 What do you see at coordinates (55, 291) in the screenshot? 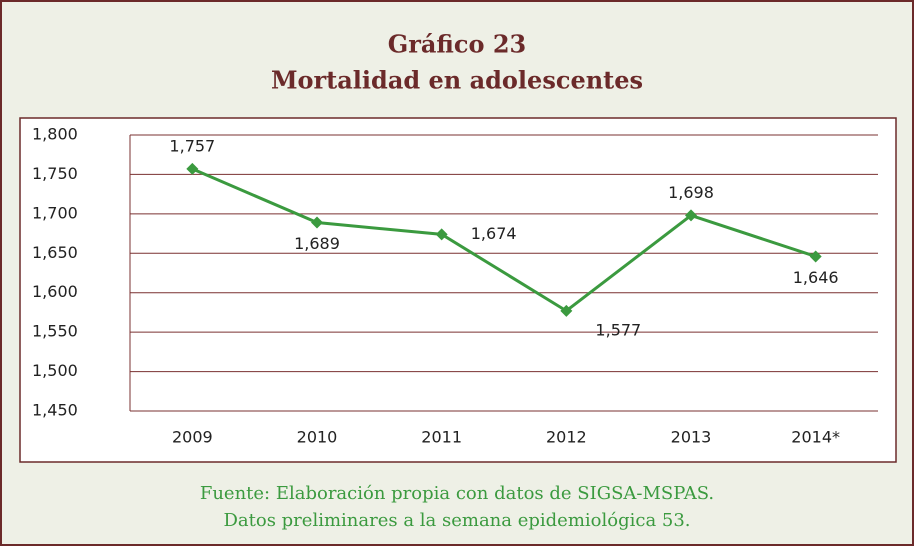
I see `y-tick-label: 1,600` at bounding box center [55, 291].